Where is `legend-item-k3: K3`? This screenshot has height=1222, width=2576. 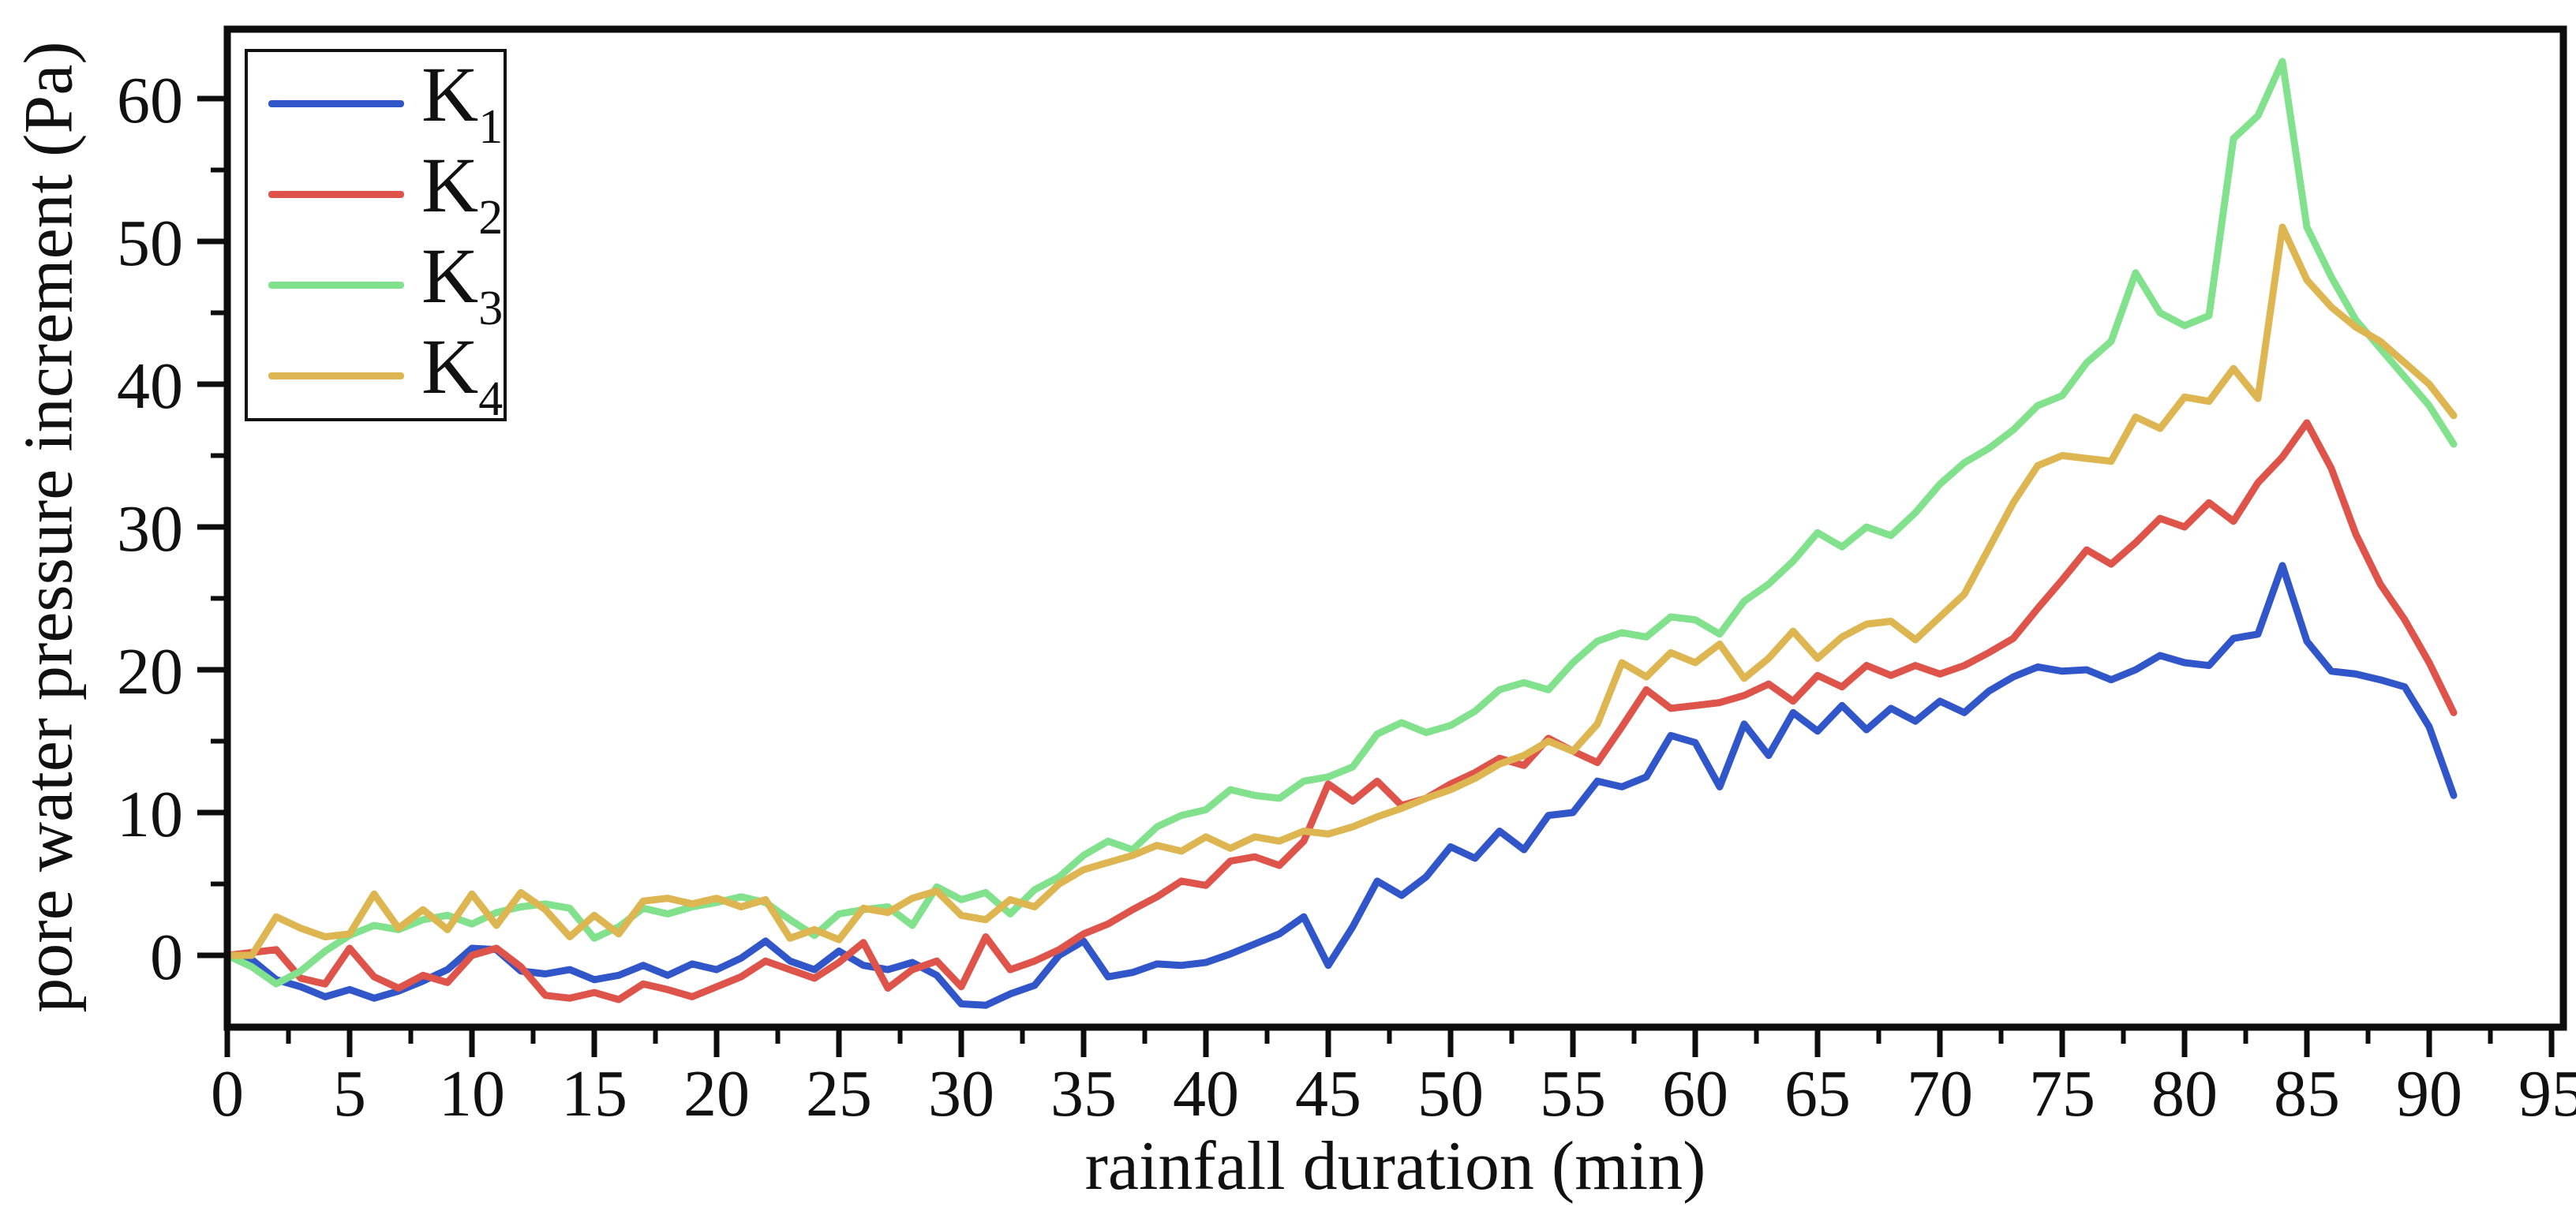 legend-item-k3: K3 is located at coordinates (376, 283).